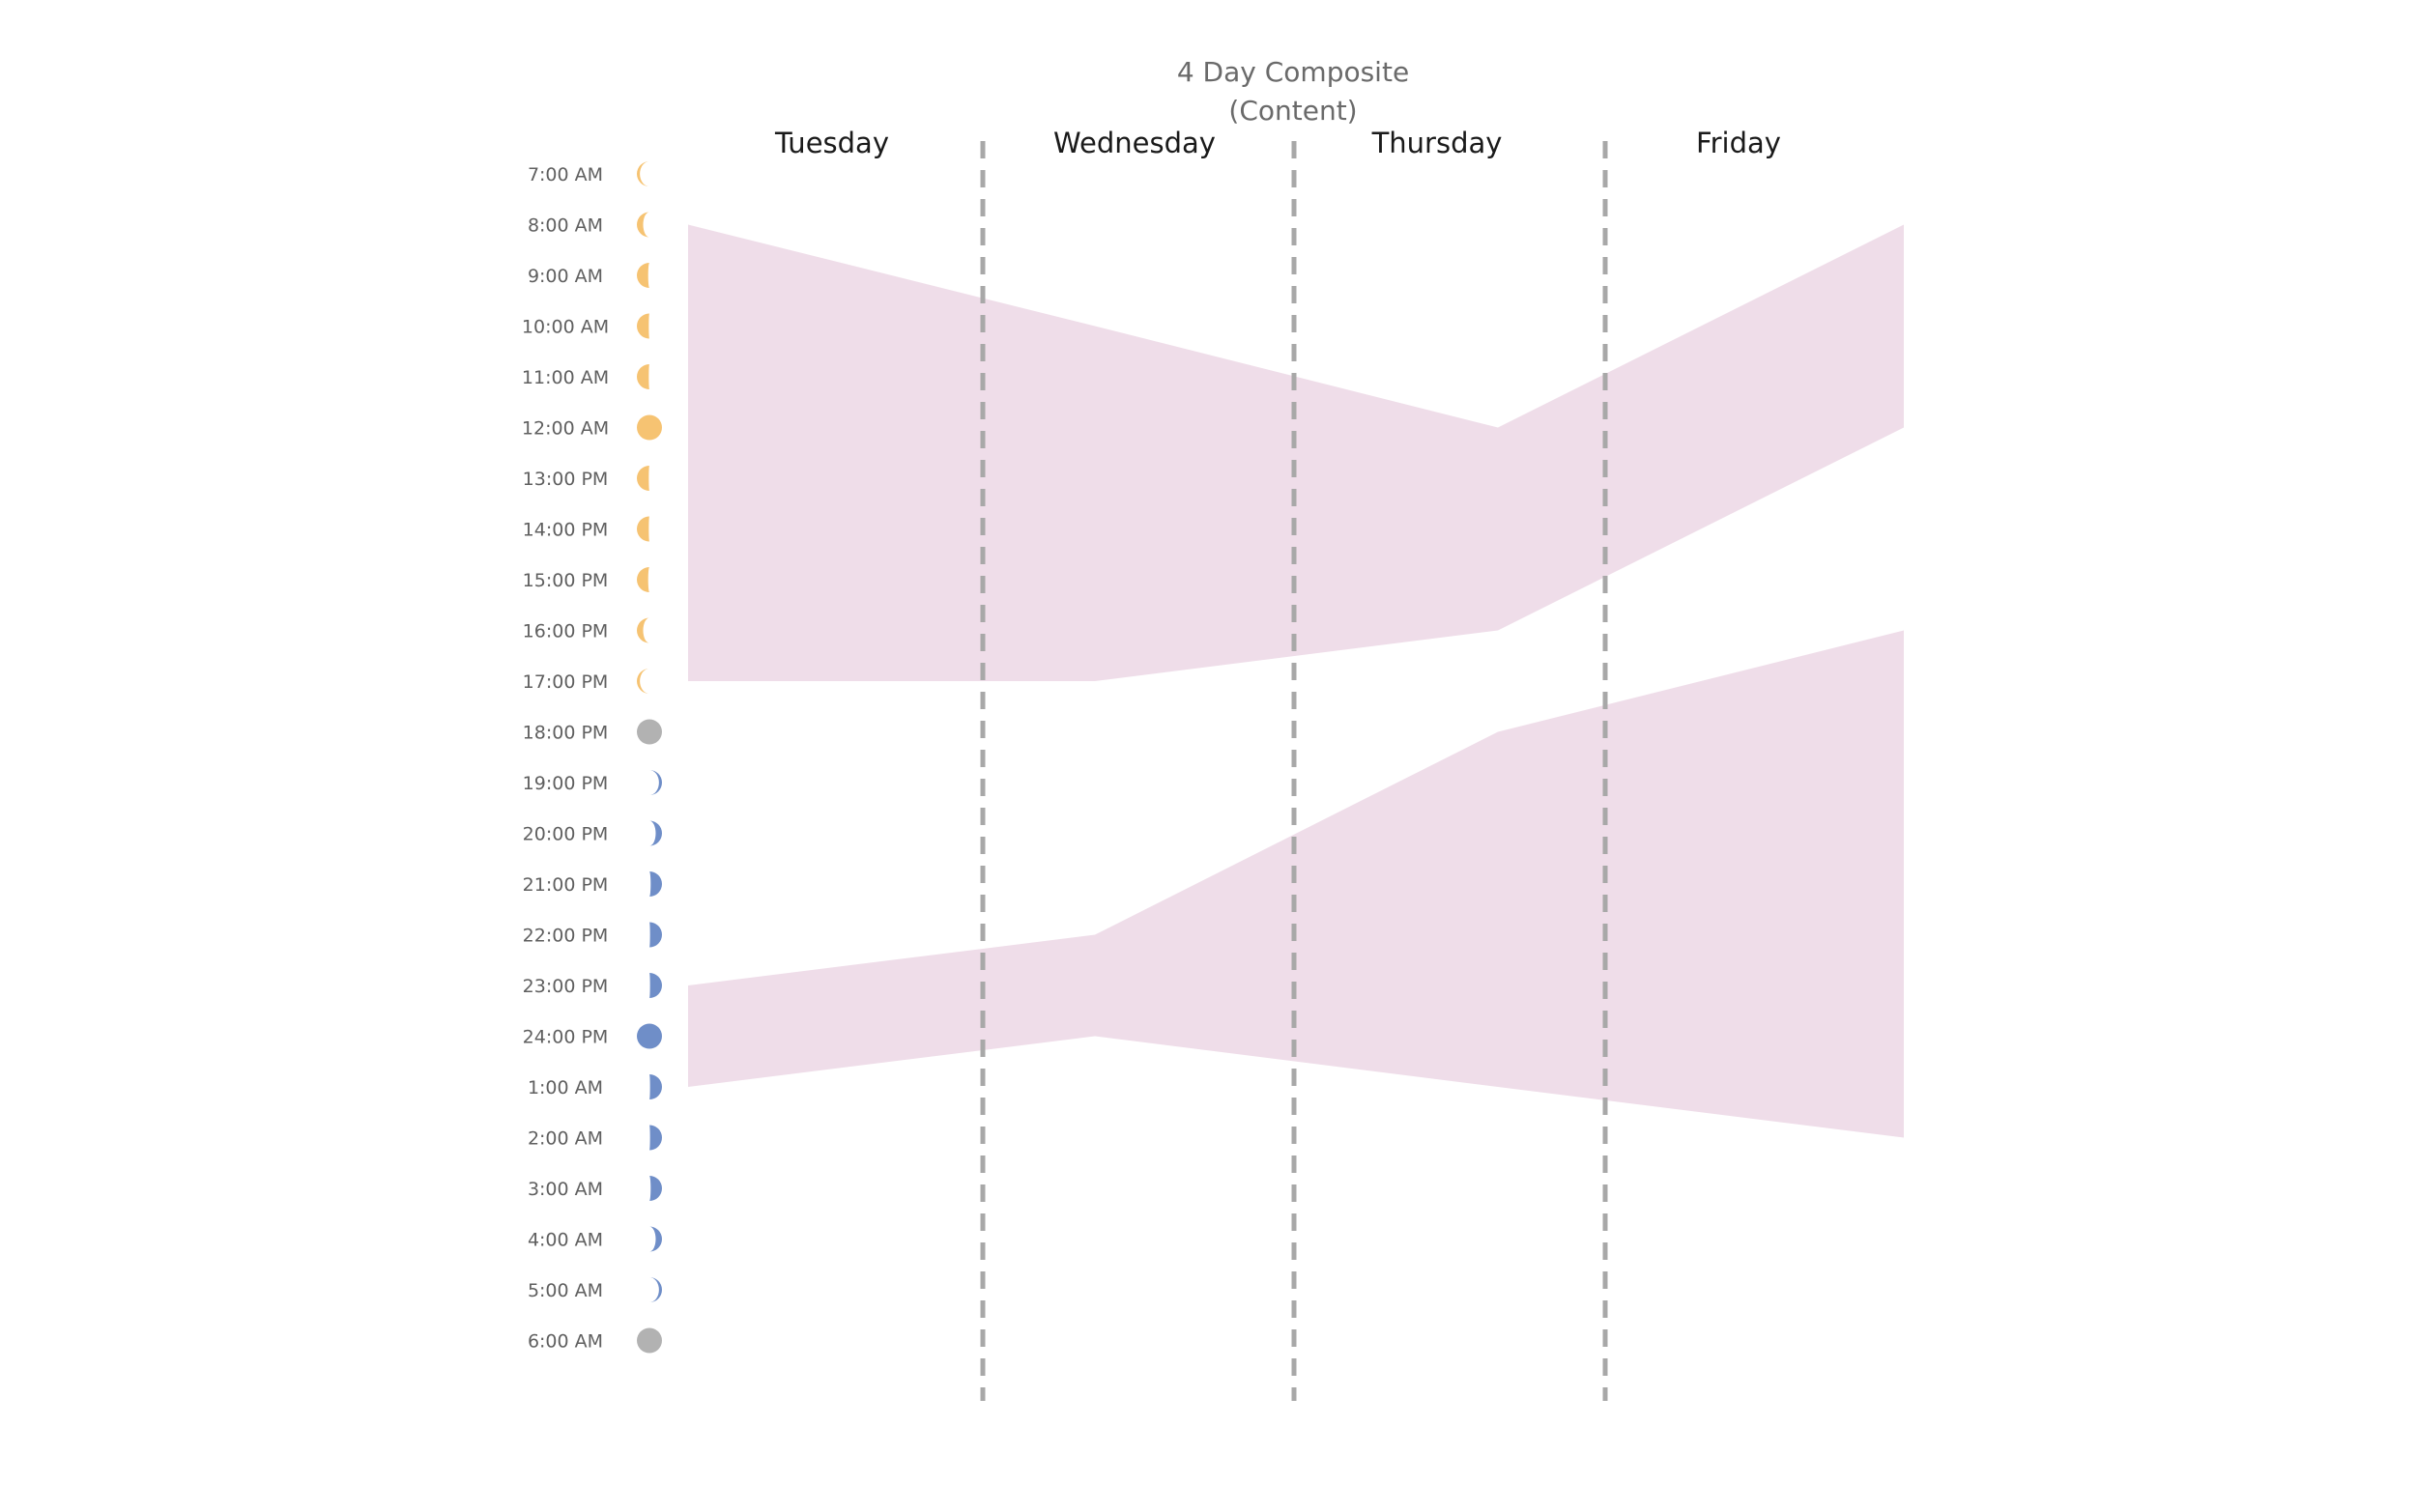  What do you see at coordinates (565, 429) in the screenshot?
I see `time-label: 12:00 AM` at bounding box center [565, 429].